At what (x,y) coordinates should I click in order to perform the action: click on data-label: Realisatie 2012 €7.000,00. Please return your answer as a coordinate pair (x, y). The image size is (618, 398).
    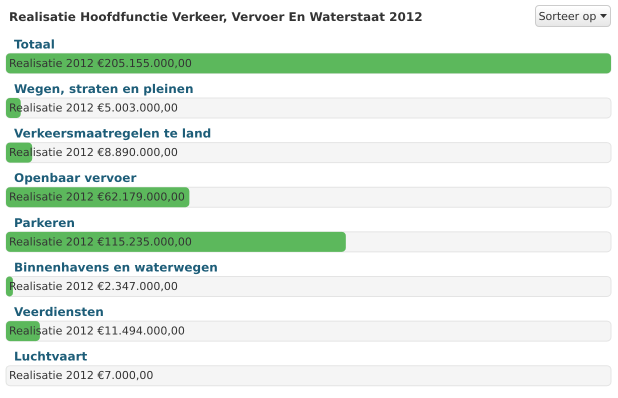
    Looking at the image, I should click on (81, 375).